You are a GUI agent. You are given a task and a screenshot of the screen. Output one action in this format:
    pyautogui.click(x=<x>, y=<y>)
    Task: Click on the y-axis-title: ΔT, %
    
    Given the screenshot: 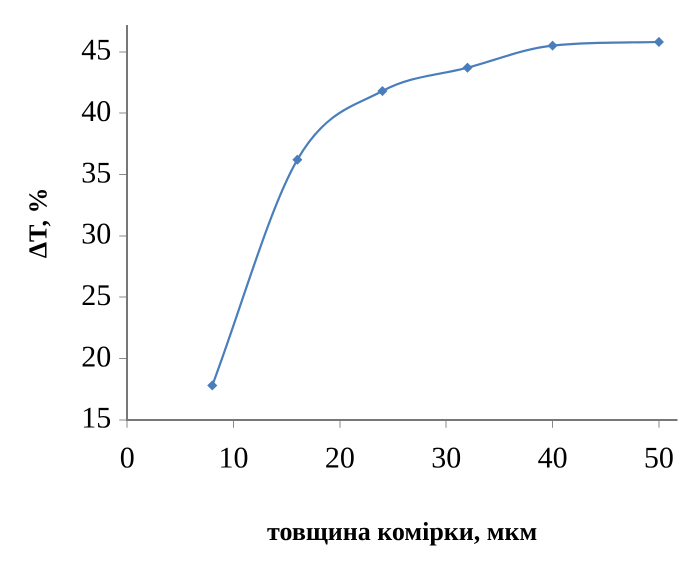 What is the action you would take?
    pyautogui.click(x=37, y=223)
    